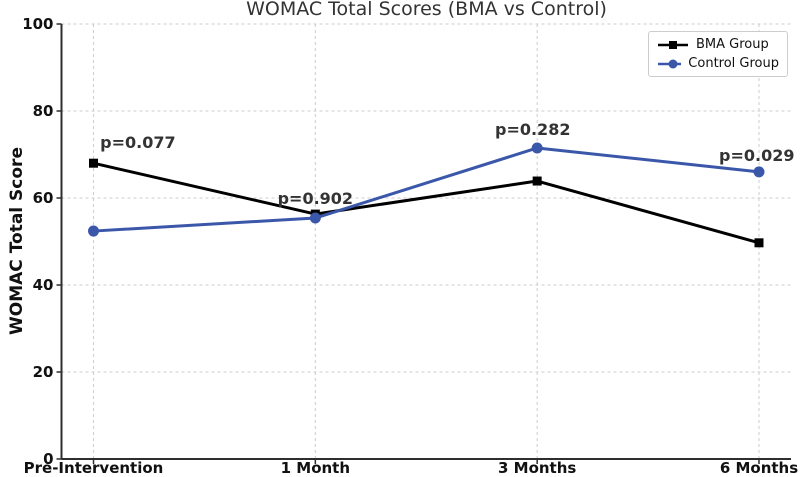 The width and height of the screenshot is (800, 477). I want to click on y-tick-label: 0, so click(48, 459).